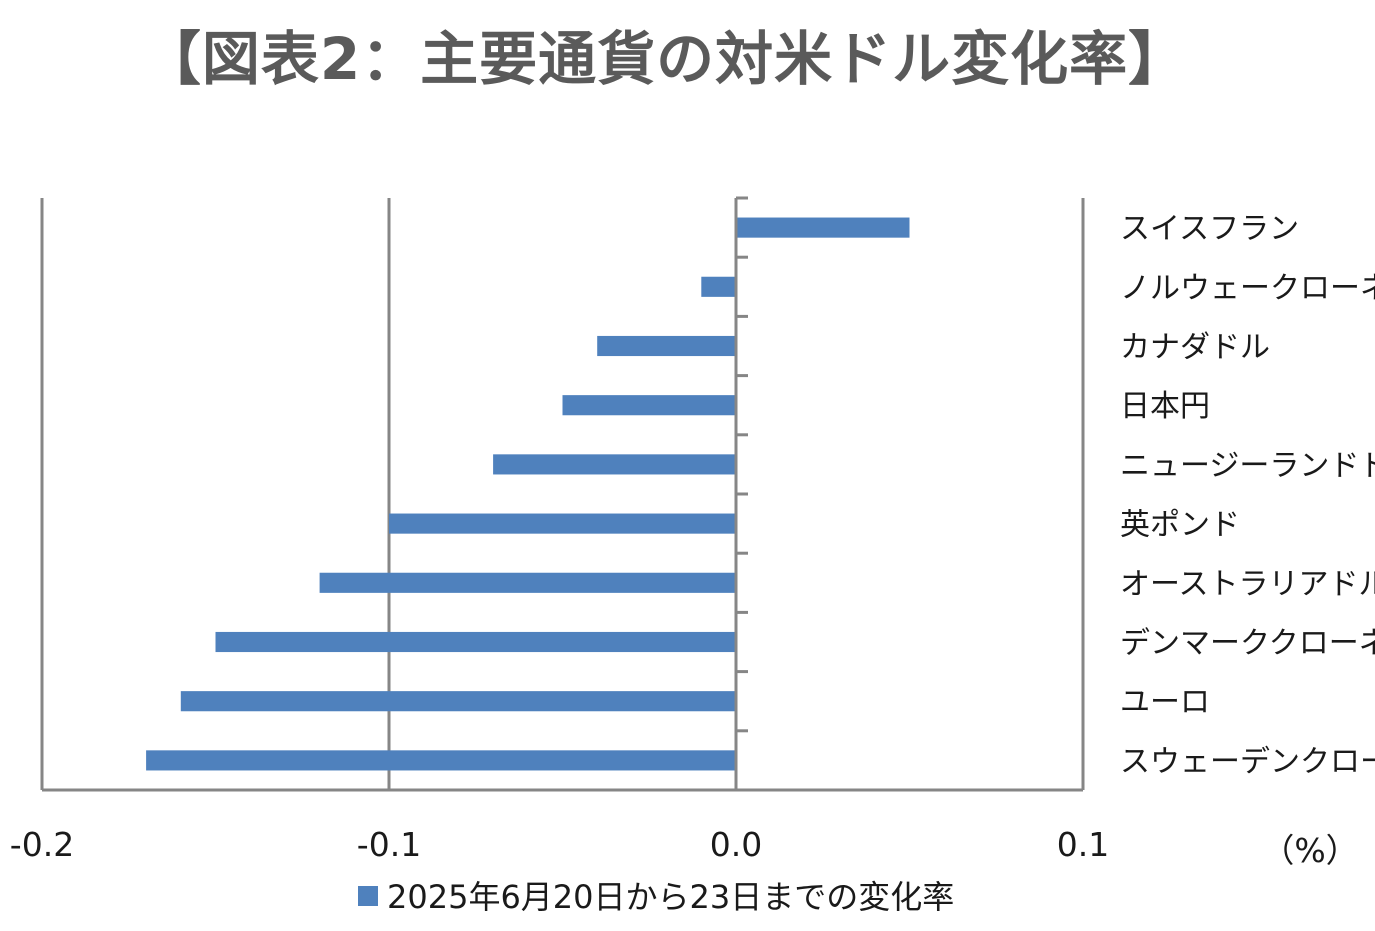 The image size is (1375, 931). What do you see at coordinates (736, 844) in the screenshot?
I see `x-tick-label-2: 0.0` at bounding box center [736, 844].